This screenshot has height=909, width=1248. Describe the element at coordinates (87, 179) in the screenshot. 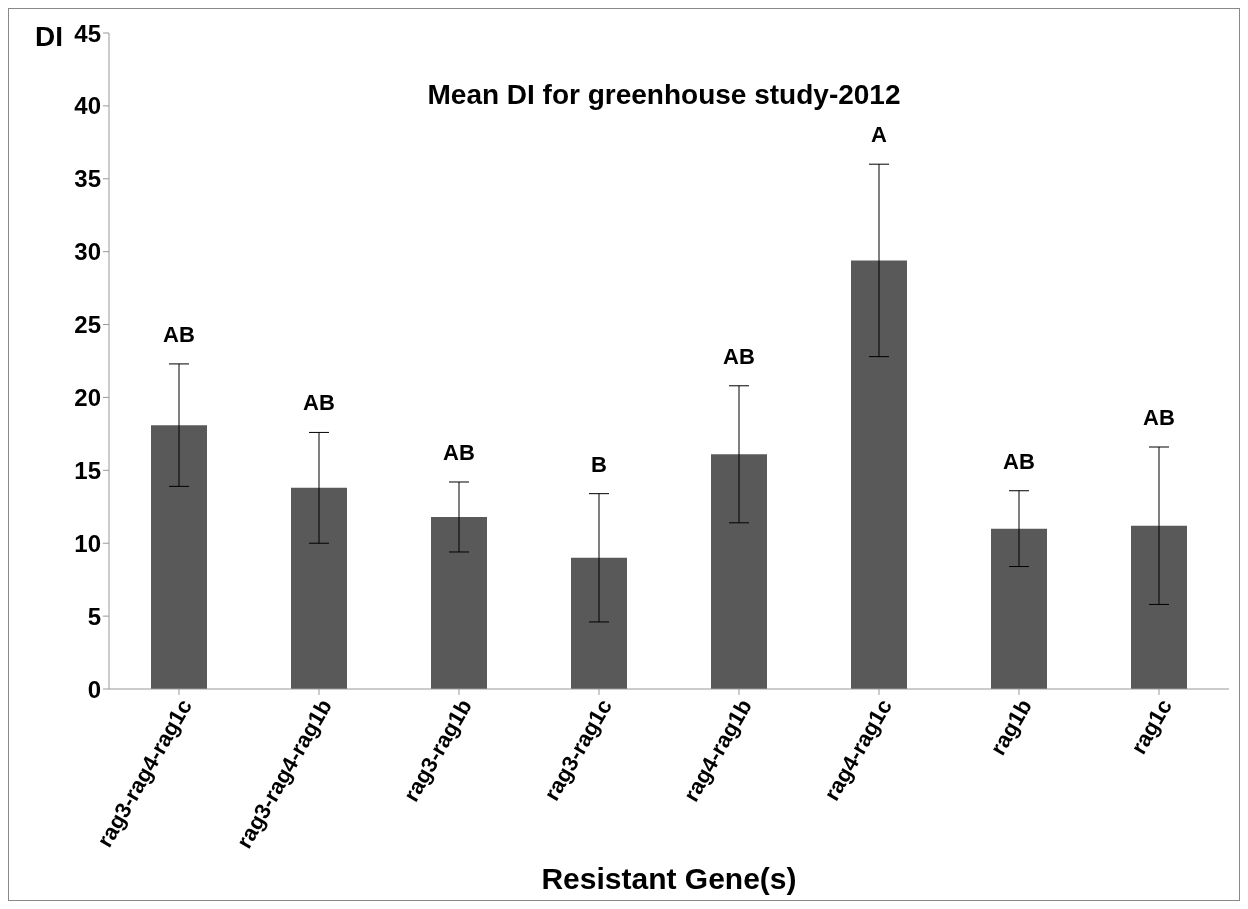

I see `y-tick-label: 35` at that location.